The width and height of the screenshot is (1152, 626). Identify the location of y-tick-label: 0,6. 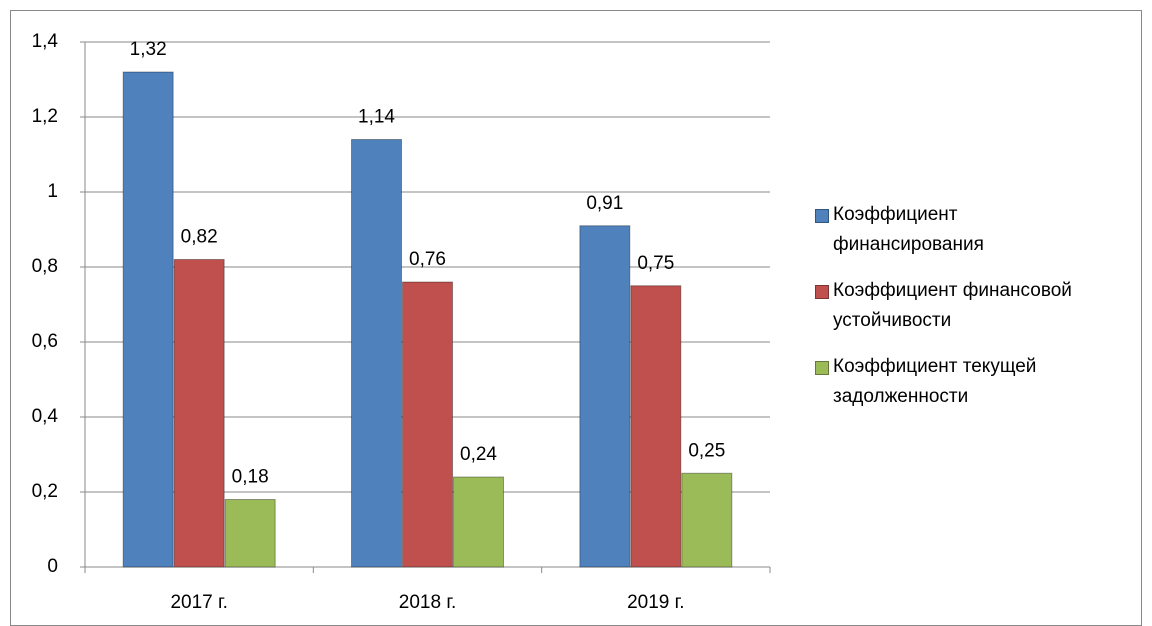
(45, 341).